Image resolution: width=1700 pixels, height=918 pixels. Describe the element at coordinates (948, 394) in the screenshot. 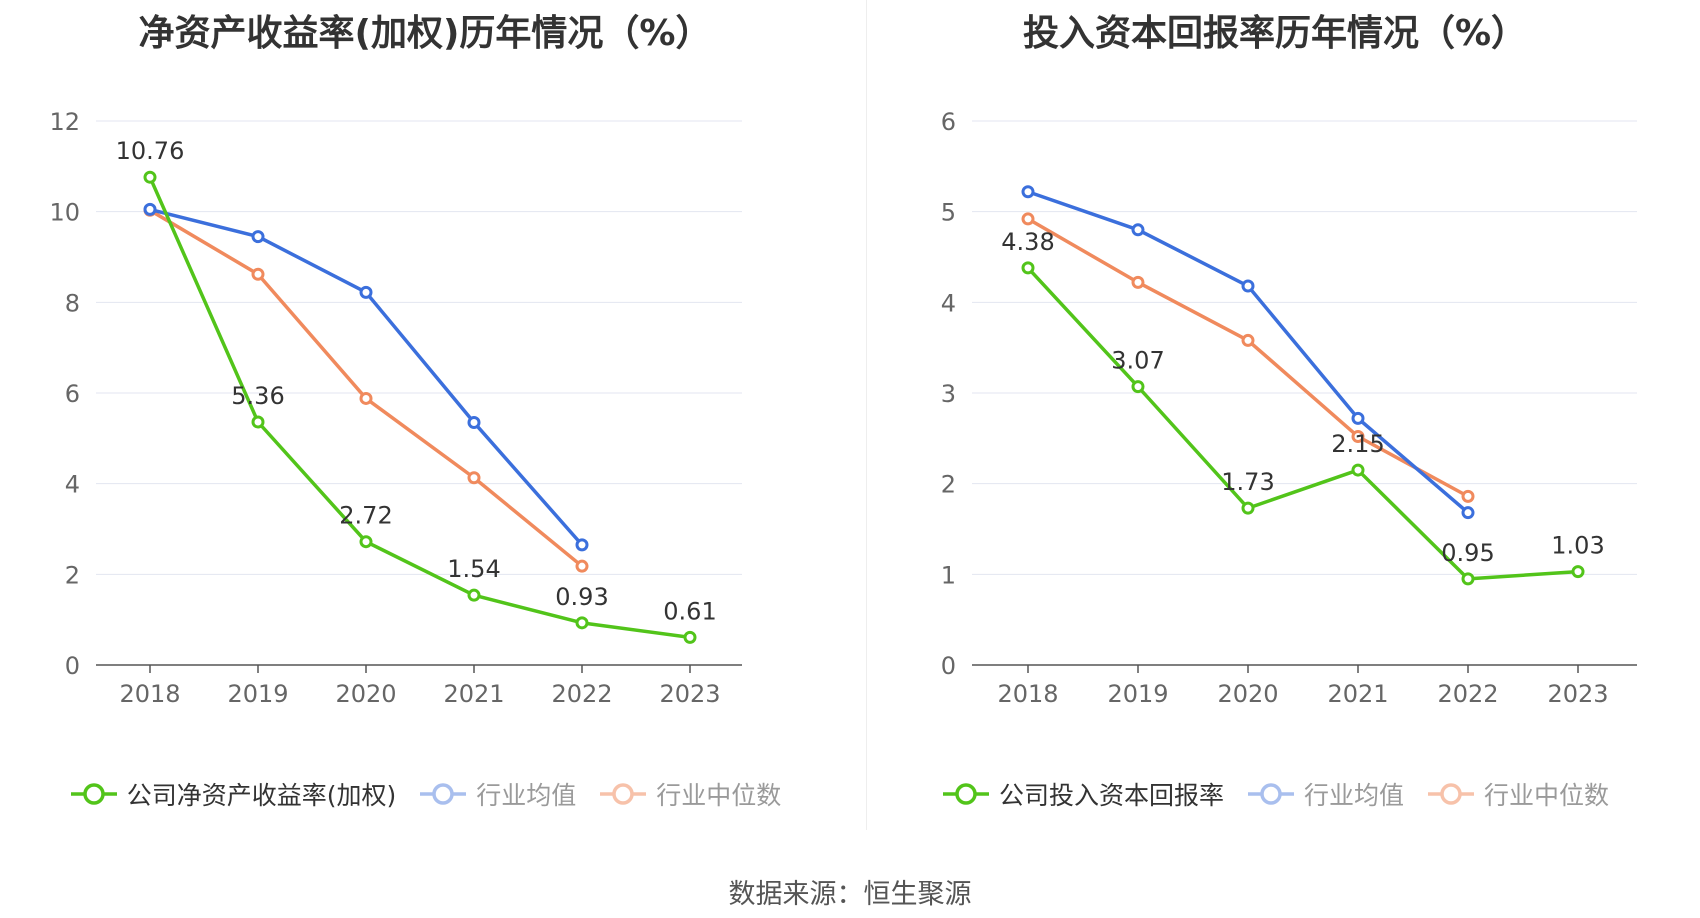

I see `y-tick-label: 3` at that location.